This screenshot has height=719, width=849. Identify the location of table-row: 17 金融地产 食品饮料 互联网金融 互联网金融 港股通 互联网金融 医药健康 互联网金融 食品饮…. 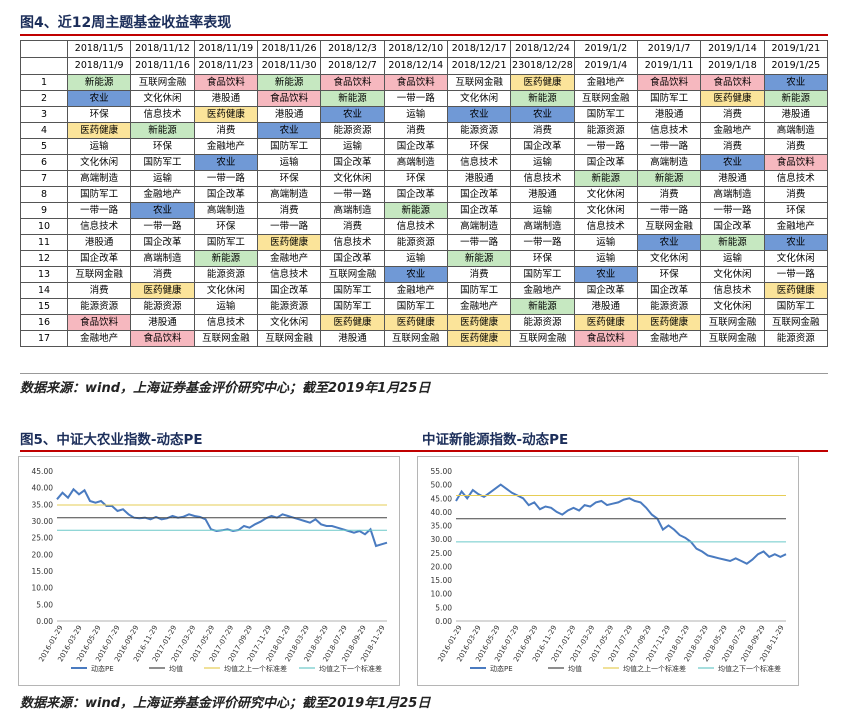
(424, 338).